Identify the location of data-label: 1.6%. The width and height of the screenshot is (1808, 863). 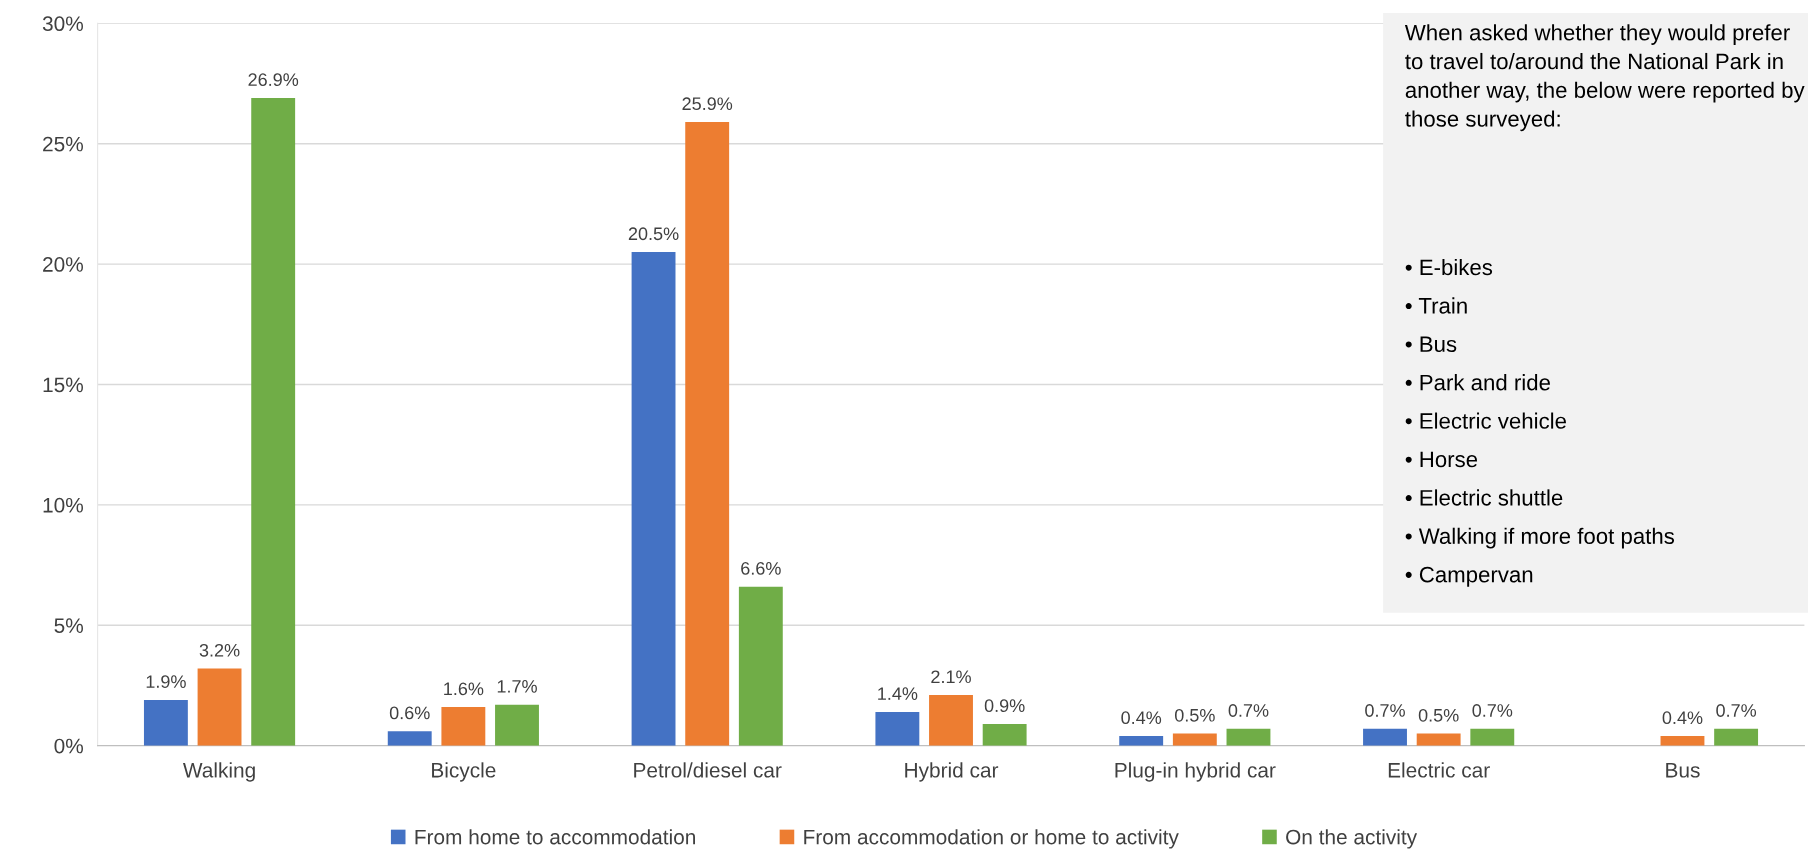
(464, 689).